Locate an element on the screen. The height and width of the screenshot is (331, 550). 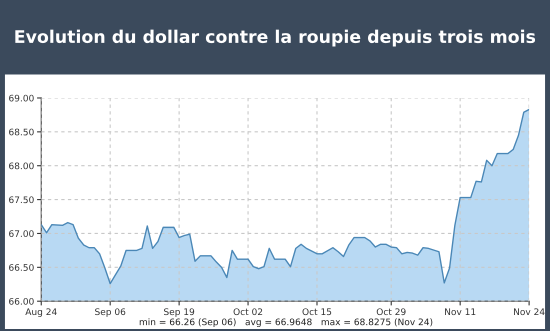
x-tick-label: Sep 06 is located at coordinates (110, 312).